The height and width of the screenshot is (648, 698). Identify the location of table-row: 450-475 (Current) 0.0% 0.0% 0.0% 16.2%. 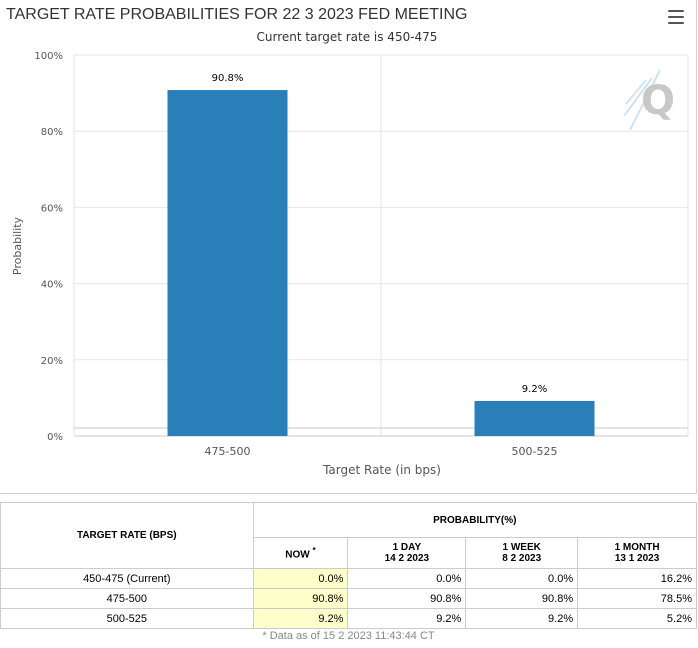
(348, 578).